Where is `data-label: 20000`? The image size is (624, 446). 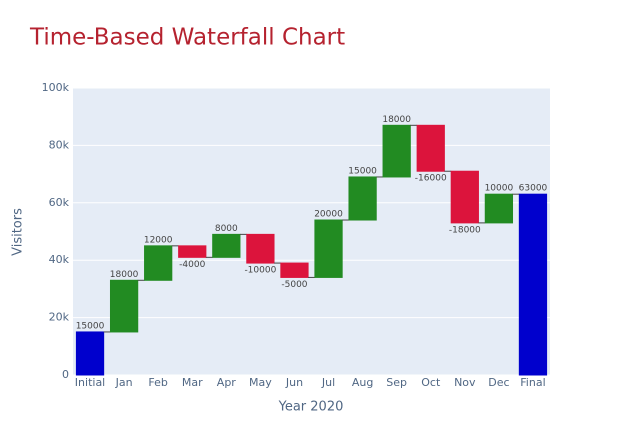 data-label: 20000 is located at coordinates (328, 215).